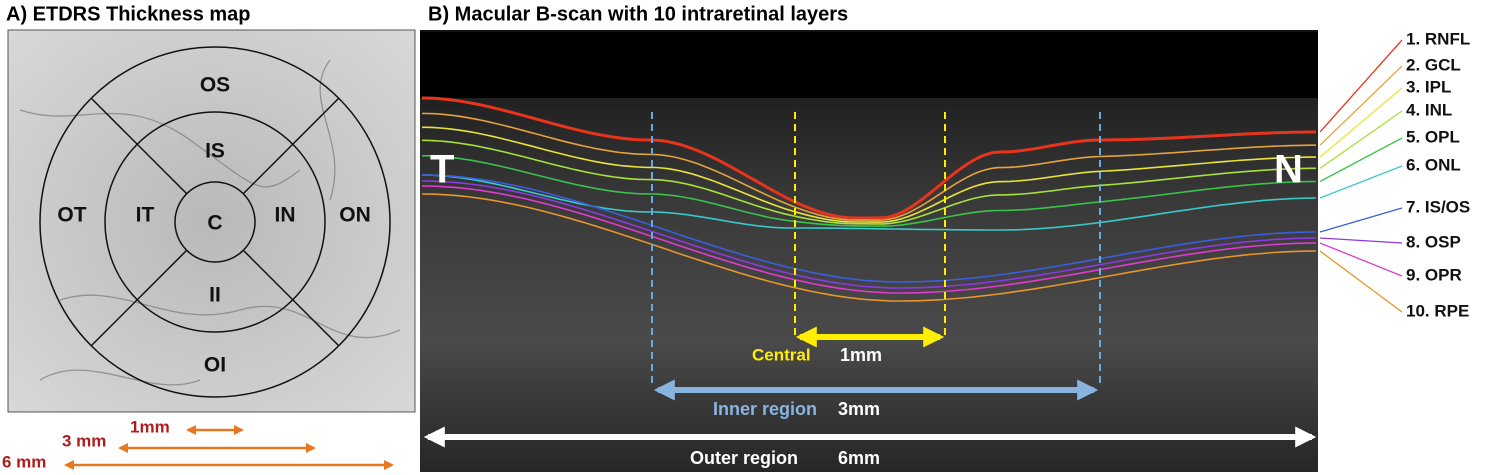  I want to click on sector-label: IT, so click(145, 215).